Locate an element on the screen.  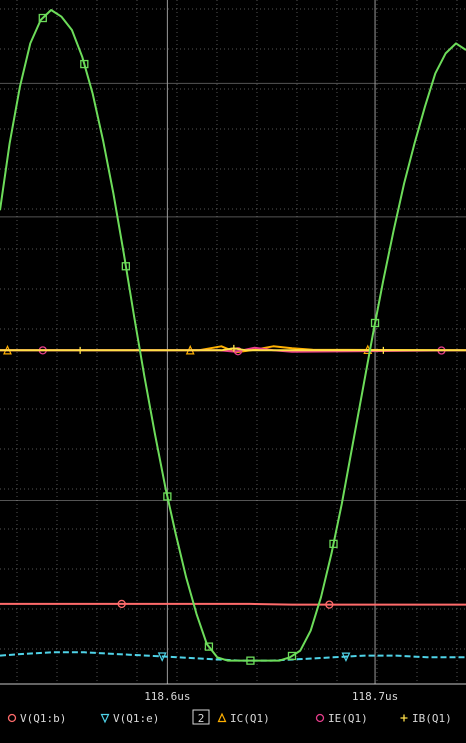
legend-item: V(Q1:e) is located at coordinates (130, 718).